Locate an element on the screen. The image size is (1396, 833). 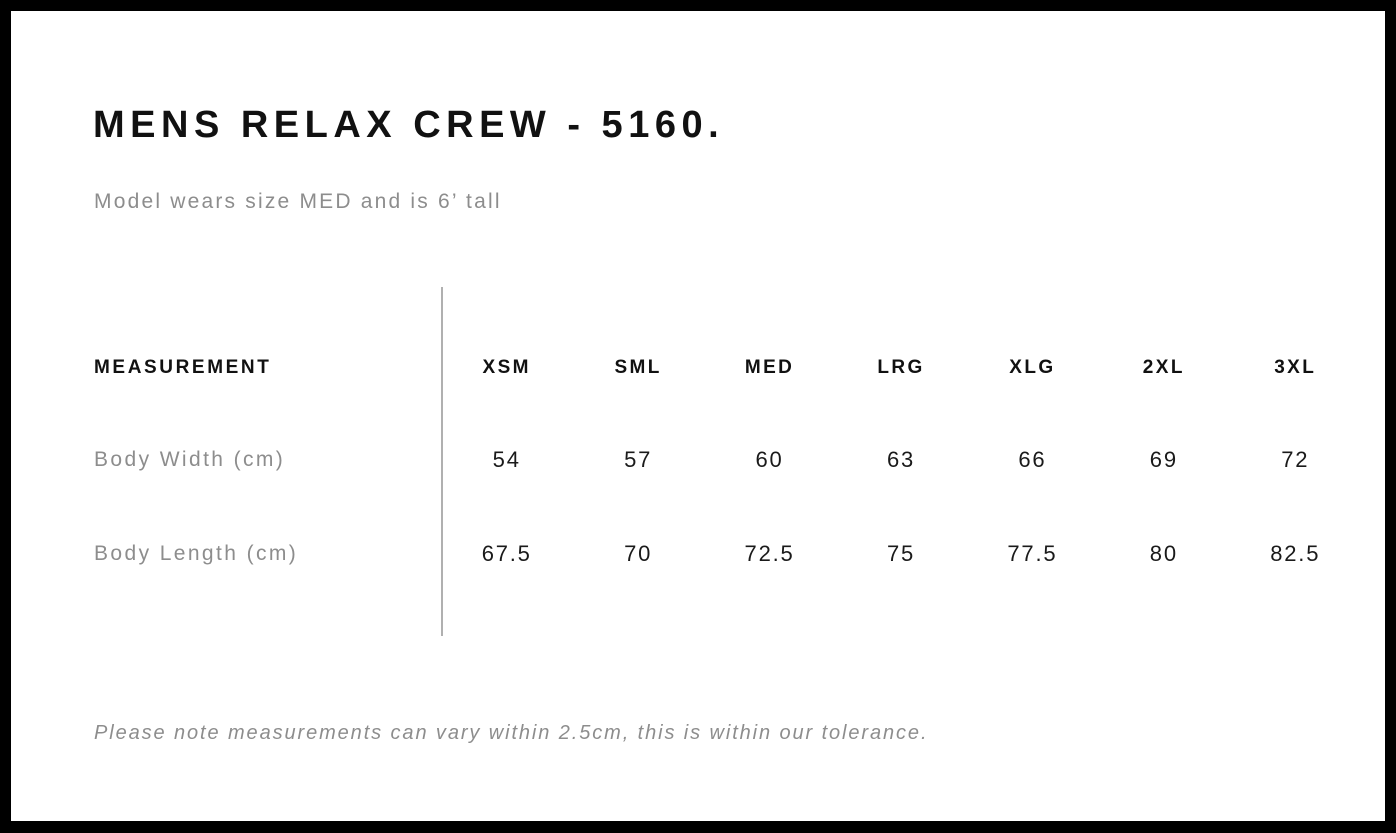
cell-body-length-xsm: 67.5 is located at coordinates (506, 553).